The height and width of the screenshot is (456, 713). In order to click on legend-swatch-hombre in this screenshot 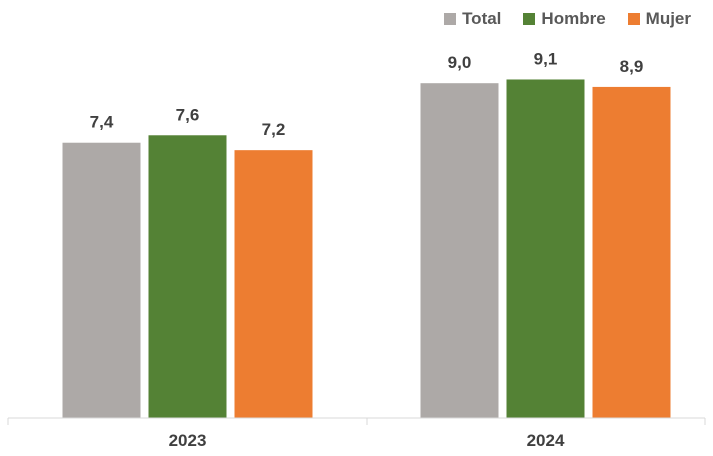, I will do `click(529, 19)`.